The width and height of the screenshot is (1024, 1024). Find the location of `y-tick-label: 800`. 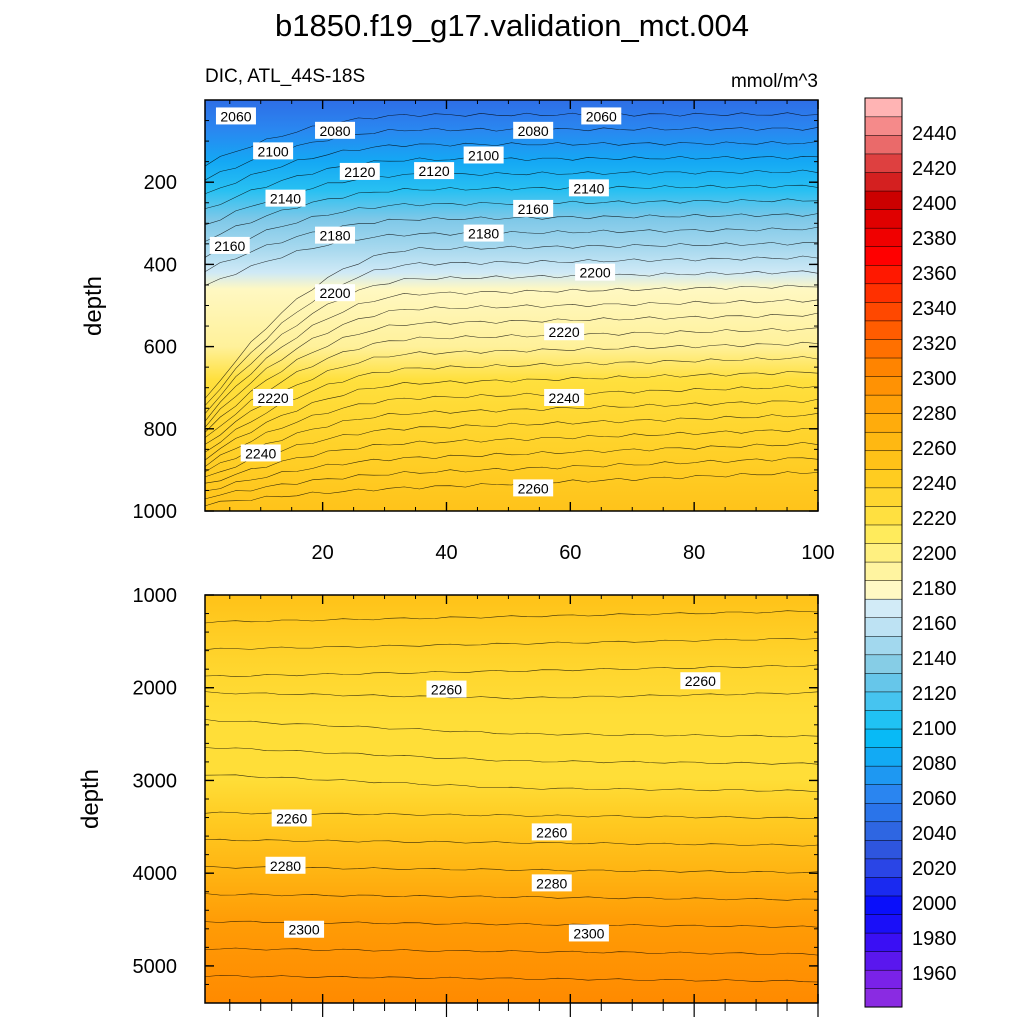

y-tick-label: 800 is located at coordinates (160, 430).